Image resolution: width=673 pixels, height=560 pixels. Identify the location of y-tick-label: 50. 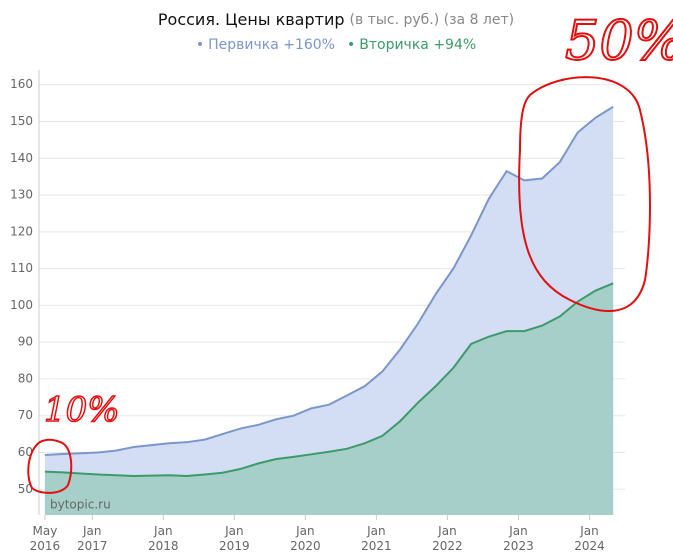
(25, 489).